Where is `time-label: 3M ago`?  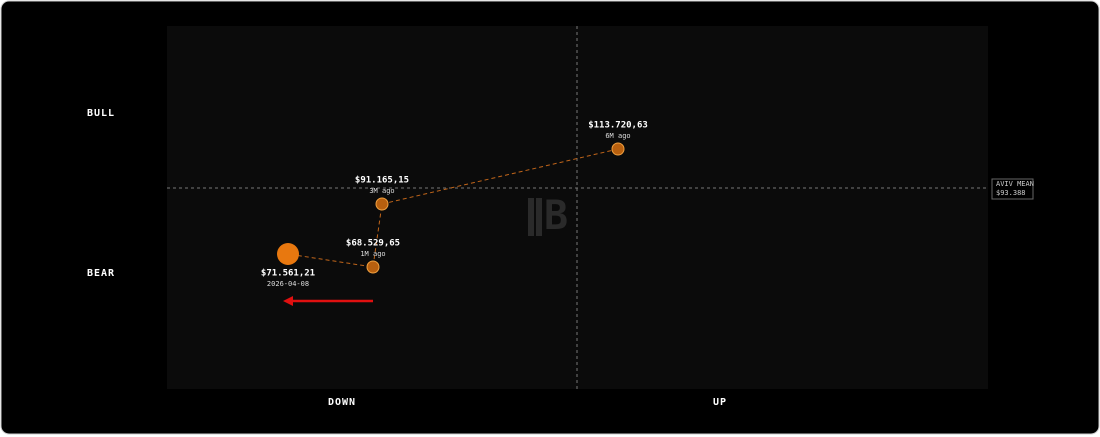
time-label: 3M ago is located at coordinates (381, 191).